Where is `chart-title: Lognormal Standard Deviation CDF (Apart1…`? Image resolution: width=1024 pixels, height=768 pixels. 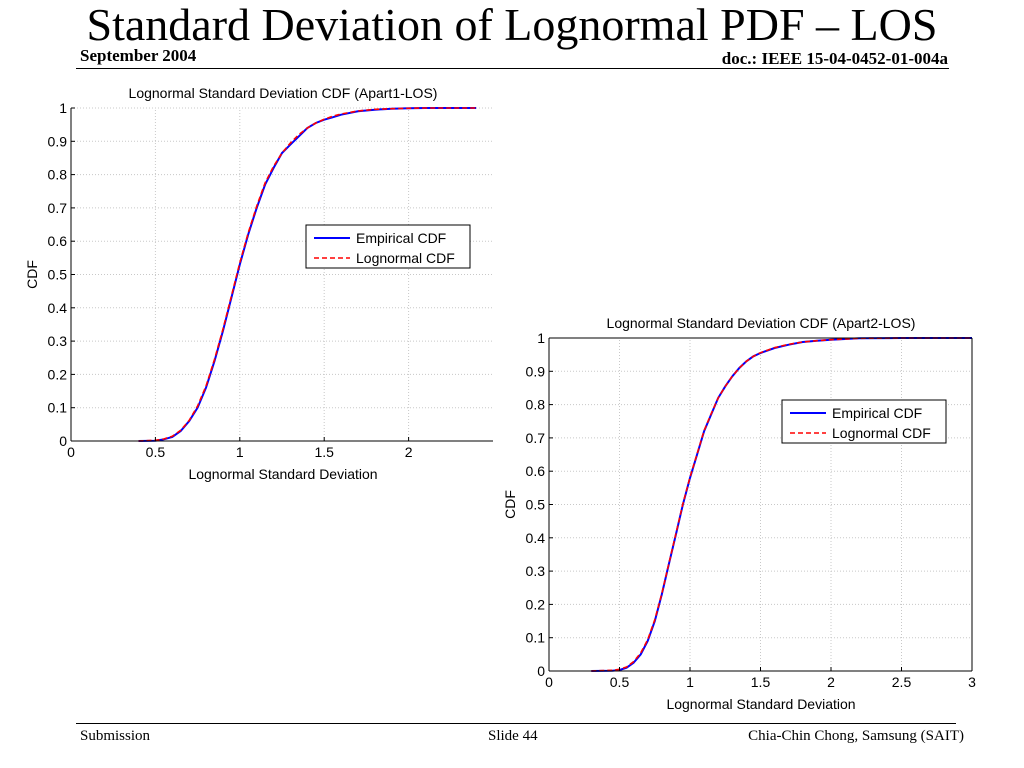 chart-title: Lognormal Standard Deviation CDF (Apart1… is located at coordinates (283, 93).